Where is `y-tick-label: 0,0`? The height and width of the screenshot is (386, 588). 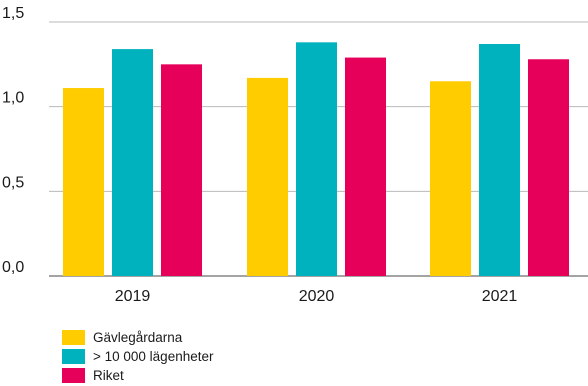
y-tick-label: 0,0 is located at coordinates (13, 267).